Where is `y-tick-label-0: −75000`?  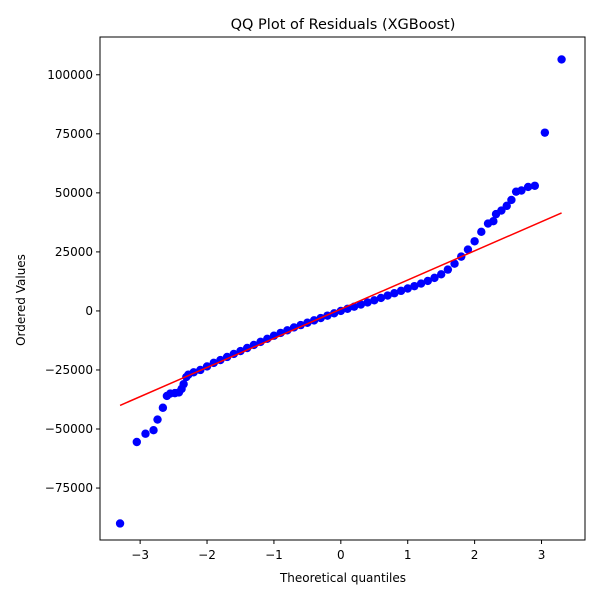
y-tick-label-0: −75000 is located at coordinates (69, 488).